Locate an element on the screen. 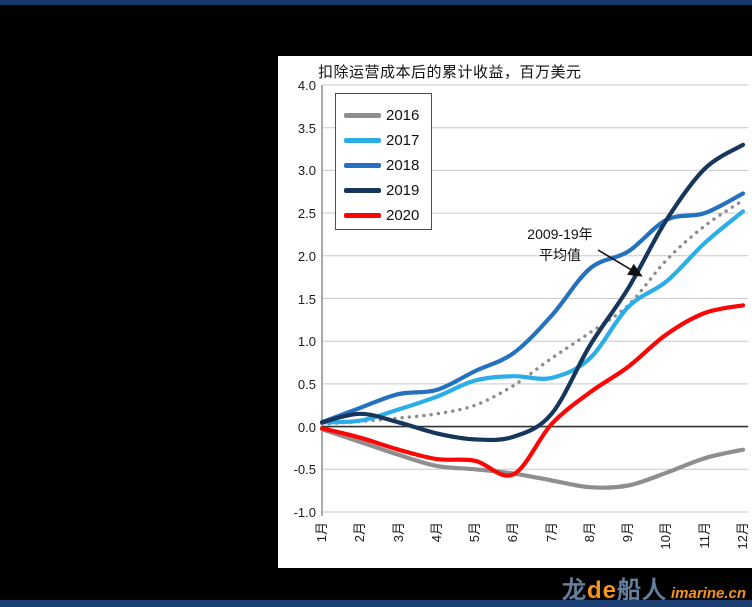 This screenshot has height=607, width=752. x-tick-label: 10月 is located at coordinates (666, 536).